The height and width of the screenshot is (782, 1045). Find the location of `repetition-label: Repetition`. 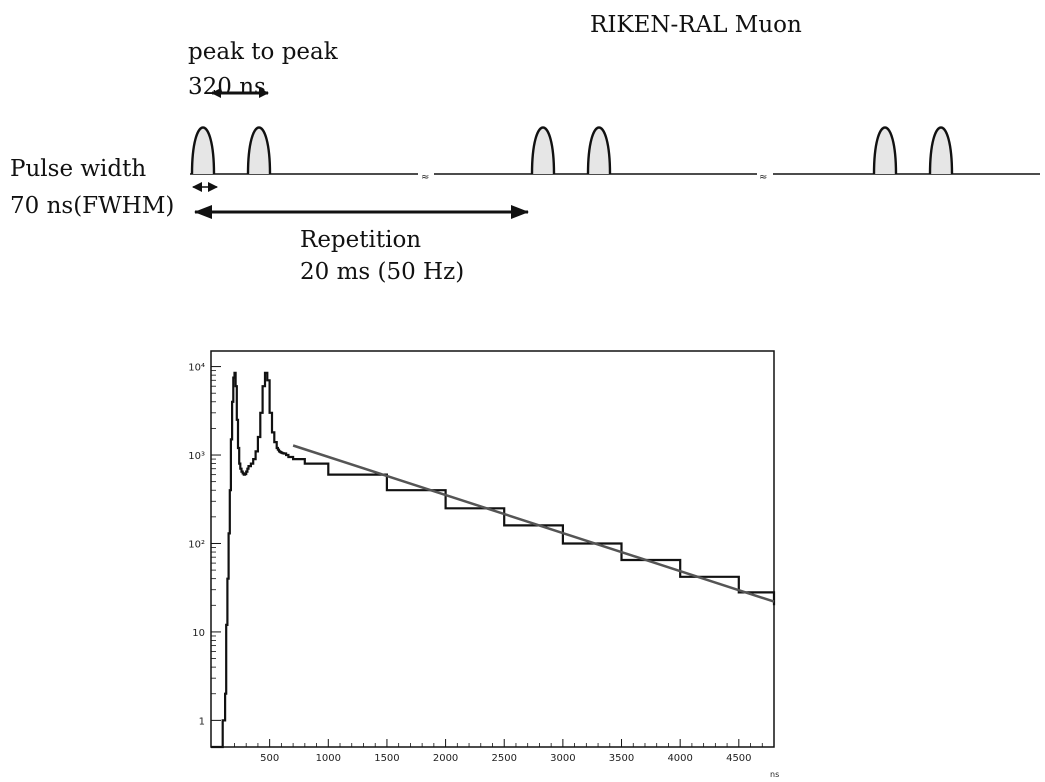

repetition-label: Repetition is located at coordinates (360, 240).